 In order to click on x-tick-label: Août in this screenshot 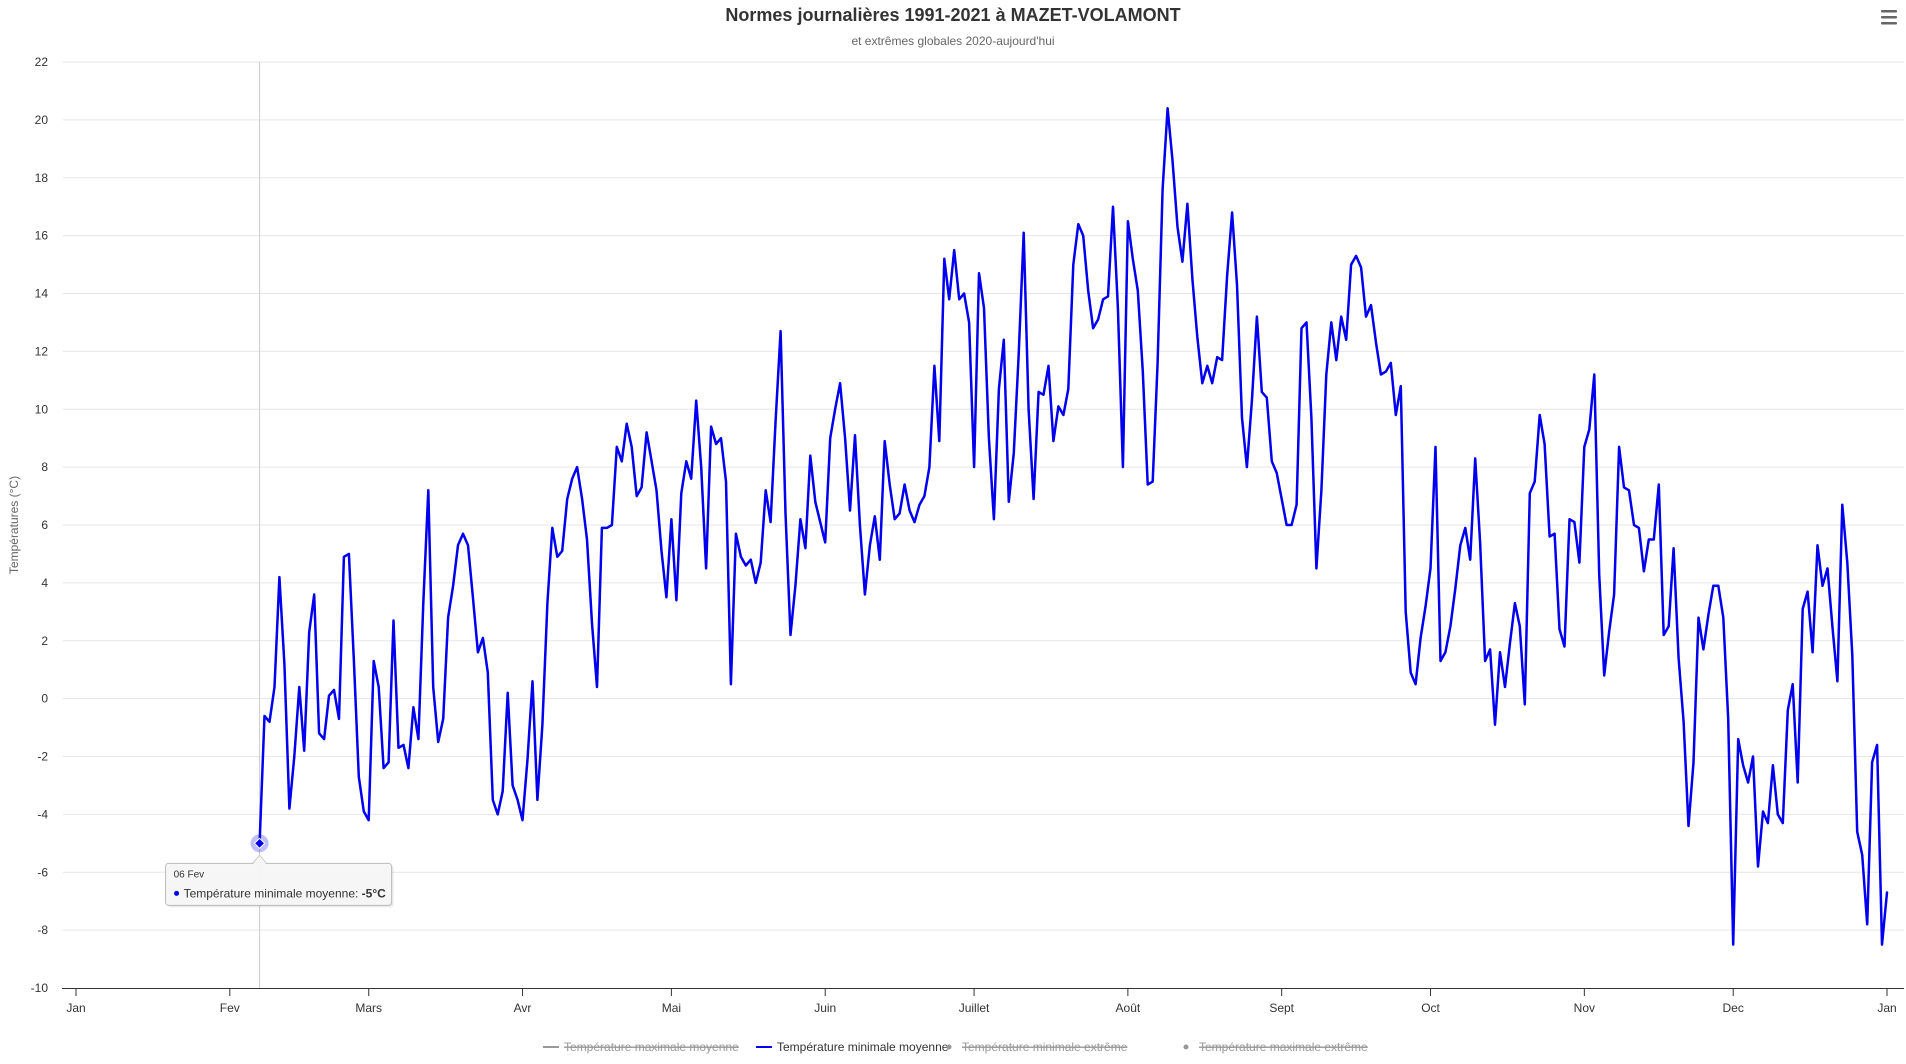, I will do `click(1128, 1008)`.